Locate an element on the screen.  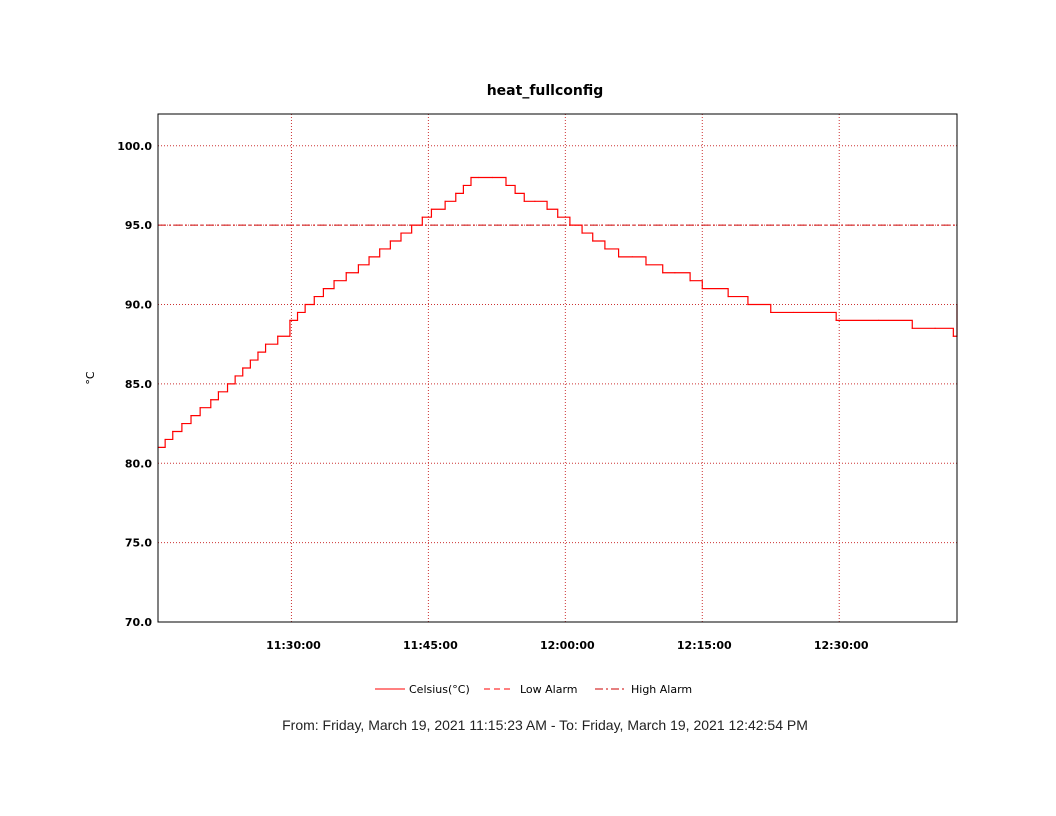
y-tick-label-6: 100.0 is located at coordinates (134, 146).